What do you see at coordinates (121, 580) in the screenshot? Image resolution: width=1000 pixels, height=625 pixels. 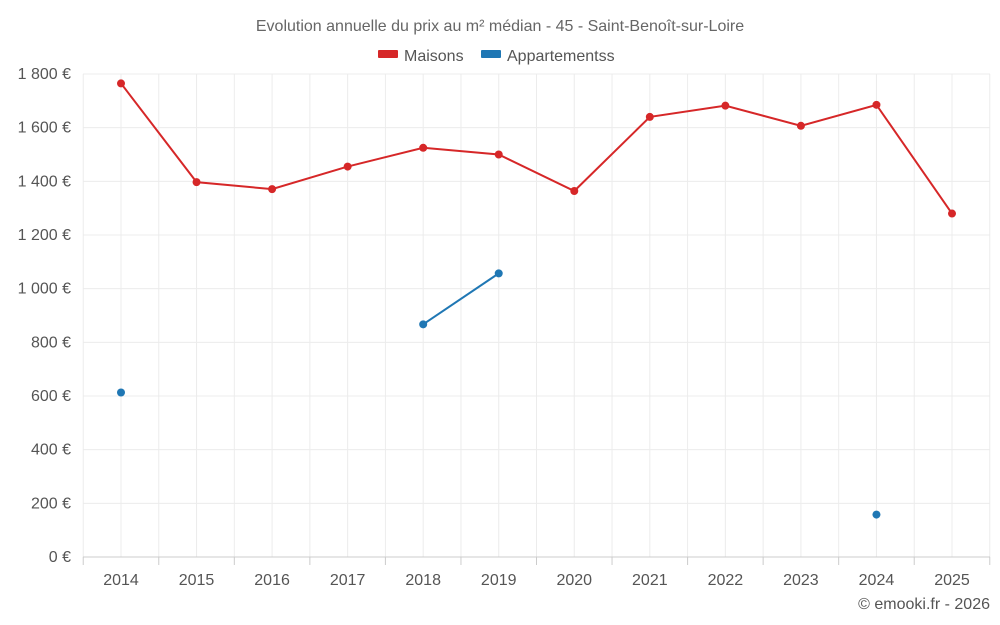 I see `x-tick-label: 2014` at bounding box center [121, 580].